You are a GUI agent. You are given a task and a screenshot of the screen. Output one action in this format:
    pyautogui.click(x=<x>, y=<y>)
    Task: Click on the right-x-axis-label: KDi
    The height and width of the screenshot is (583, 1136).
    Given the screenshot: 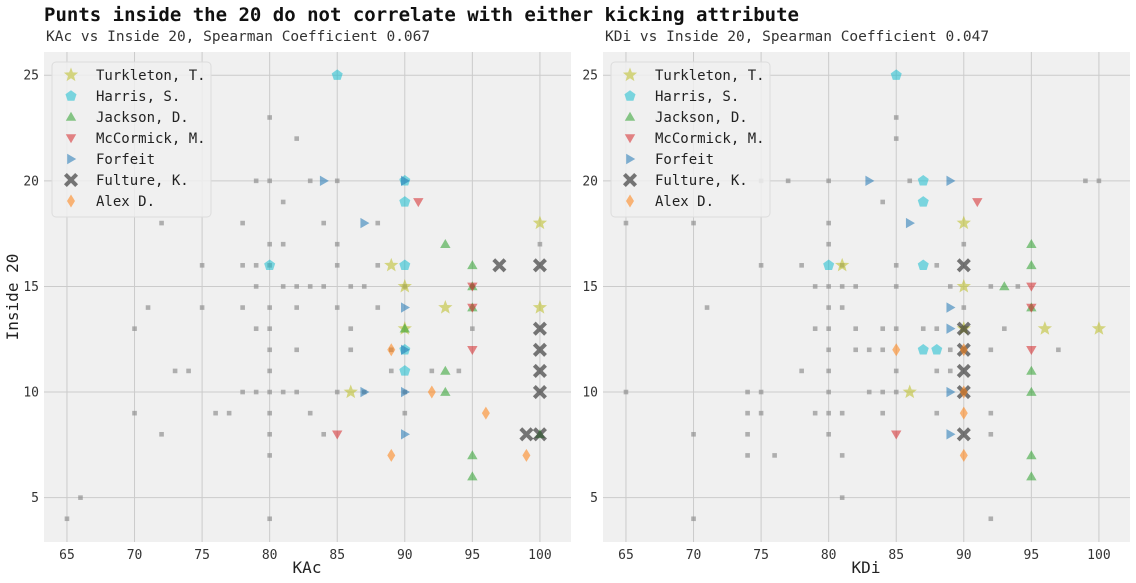 What is the action you would take?
    pyautogui.click(x=866, y=567)
    